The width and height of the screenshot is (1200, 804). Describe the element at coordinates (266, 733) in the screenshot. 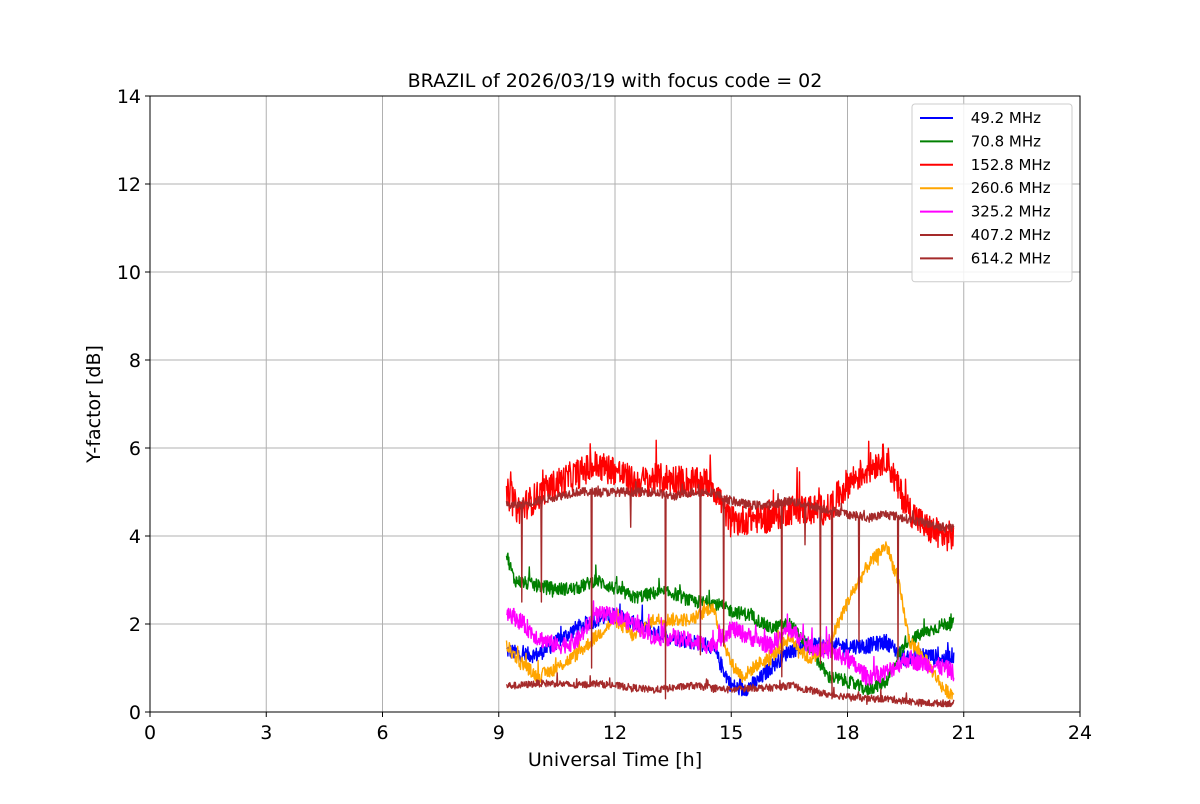

I see `x-tick-label: 3` at that location.